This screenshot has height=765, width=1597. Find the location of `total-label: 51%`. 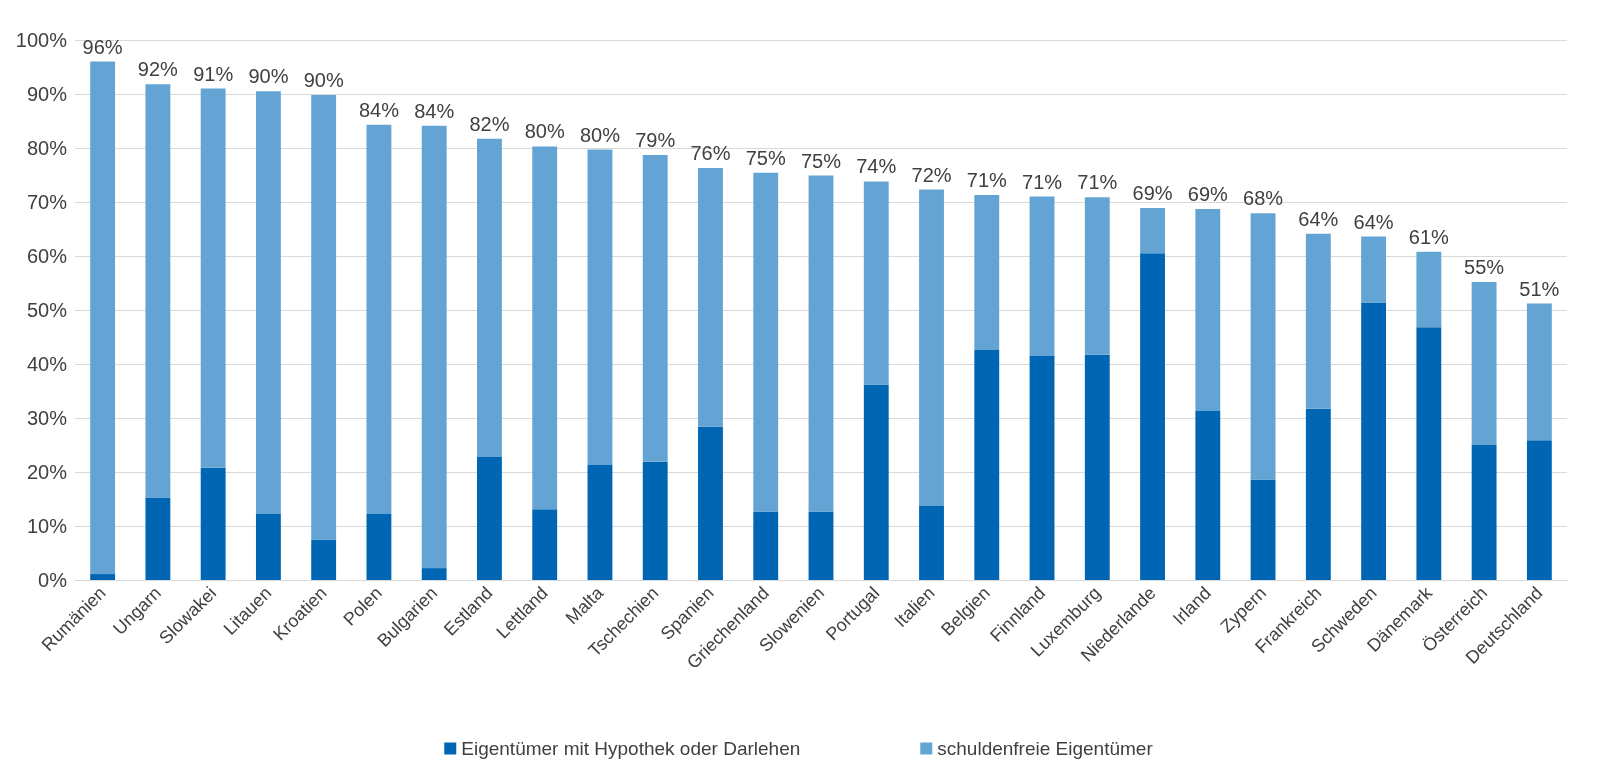

total-label: 51% is located at coordinates (1539, 288).